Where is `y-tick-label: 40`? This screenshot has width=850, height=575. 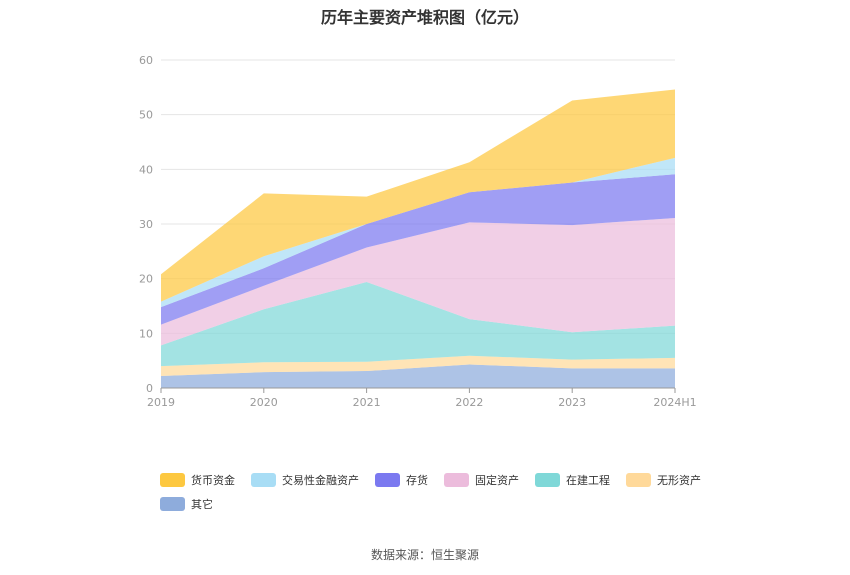
y-tick-label: 40 is located at coordinates (146, 169).